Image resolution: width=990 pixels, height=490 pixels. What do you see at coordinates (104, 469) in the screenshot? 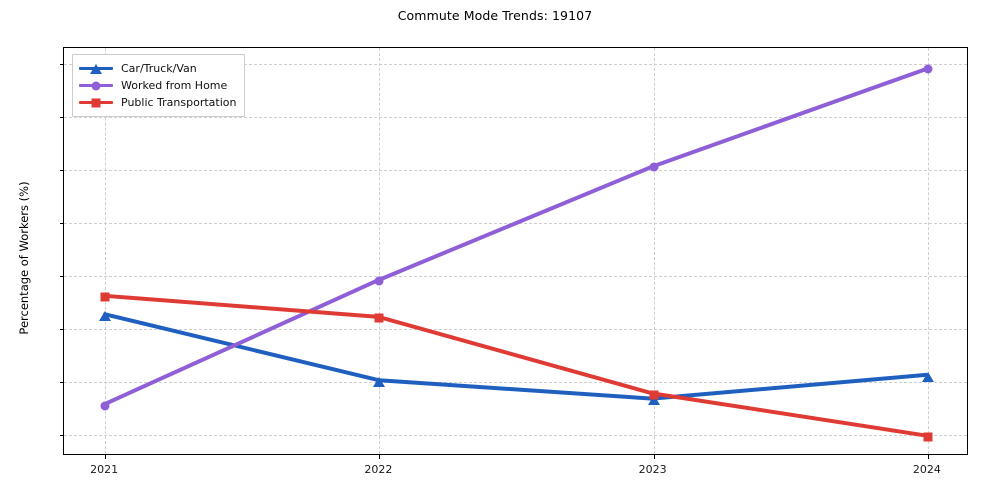
I see `x-axis-tick-label: 2021` at bounding box center [104, 469].